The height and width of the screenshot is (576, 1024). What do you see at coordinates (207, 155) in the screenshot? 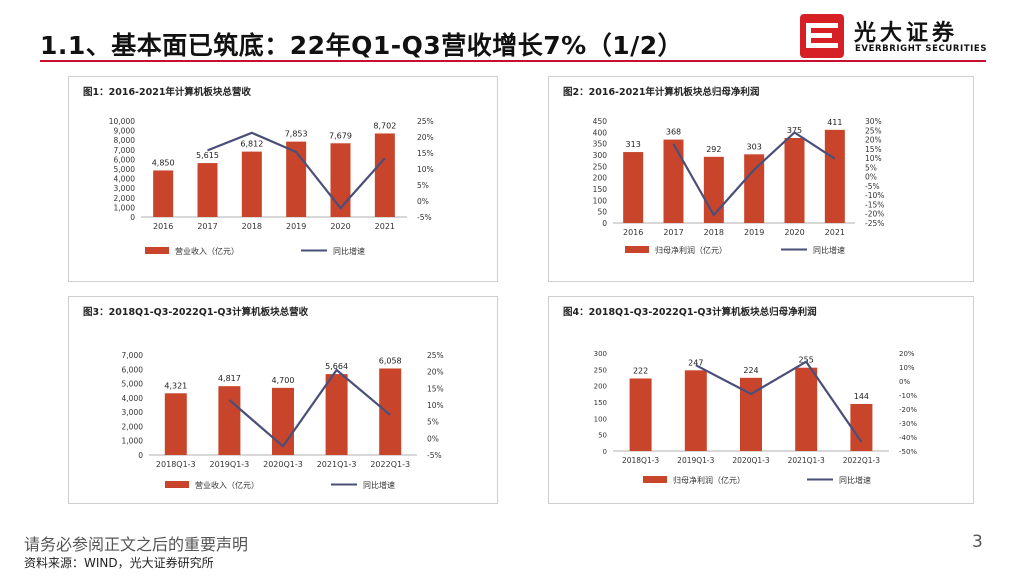
I see `bar-data-label: 5,615` at bounding box center [207, 155].